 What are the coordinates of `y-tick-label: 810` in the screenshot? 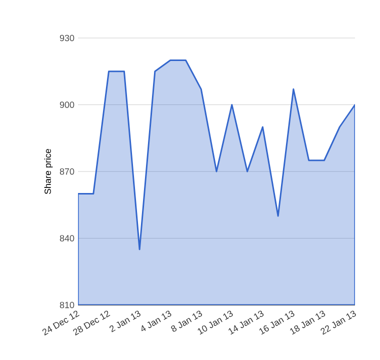 It's located at (67, 305).